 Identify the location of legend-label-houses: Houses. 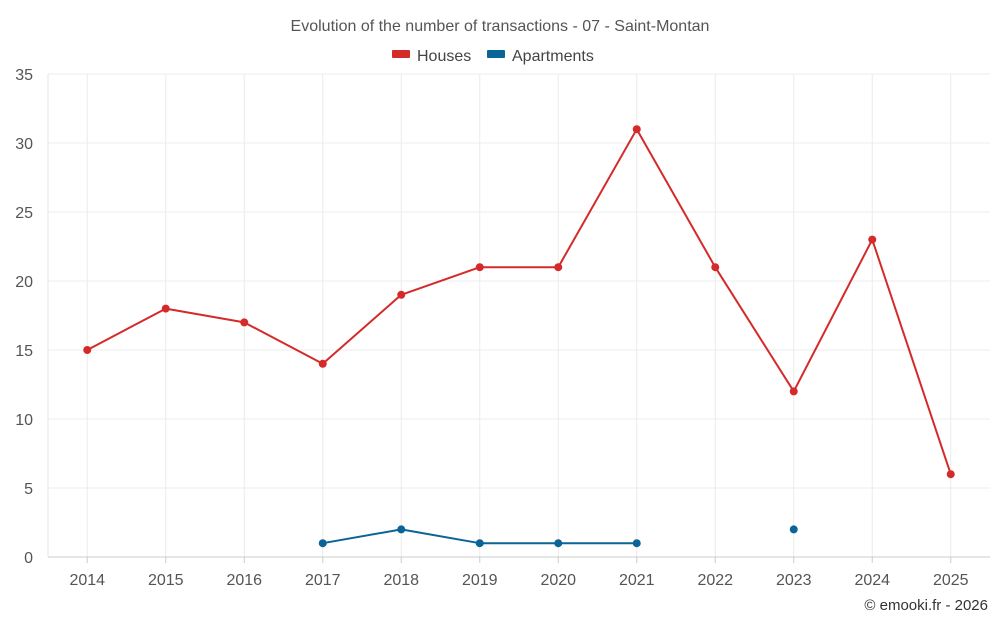
(444, 56).